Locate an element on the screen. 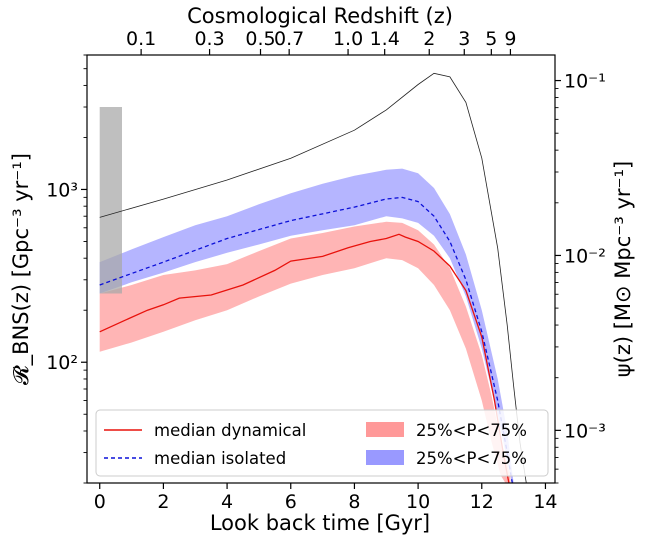 Image resolution: width=648 pixels, height=537 pixels. left-y-tick-label-0: 10² is located at coordinates (62, 363).